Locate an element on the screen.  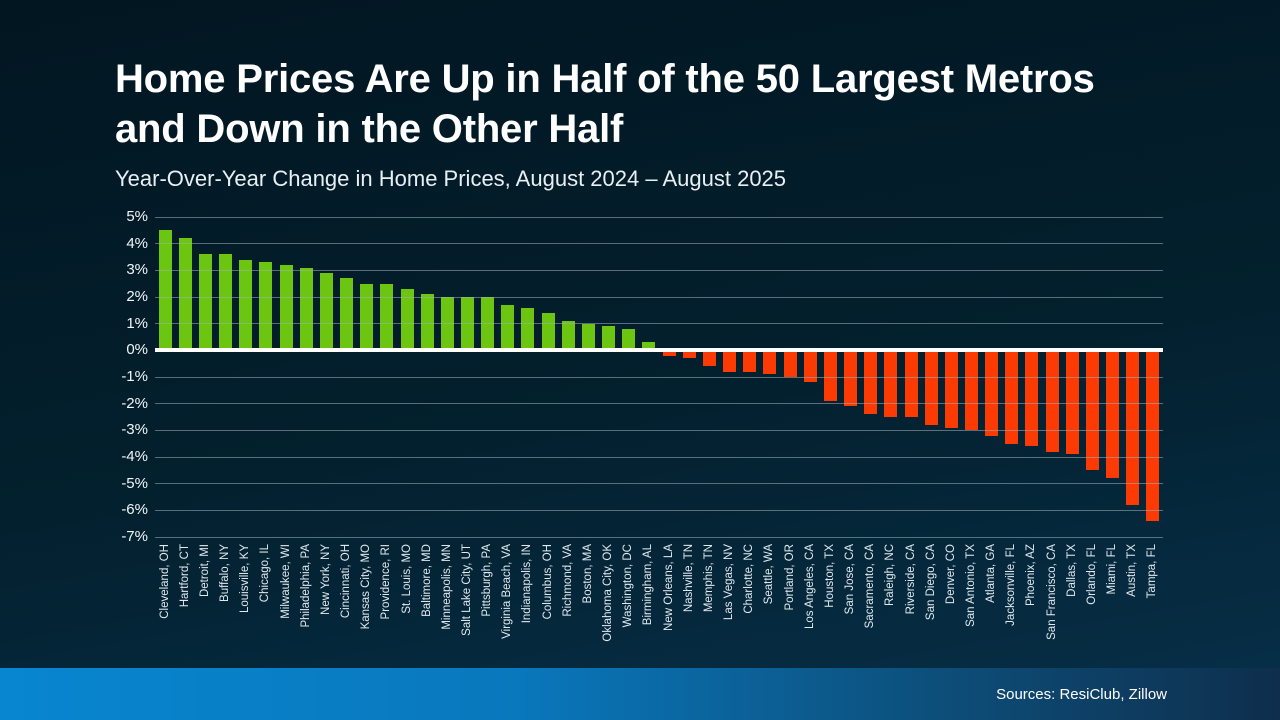
y-tick-label: 2% is located at coordinates (137, 296).